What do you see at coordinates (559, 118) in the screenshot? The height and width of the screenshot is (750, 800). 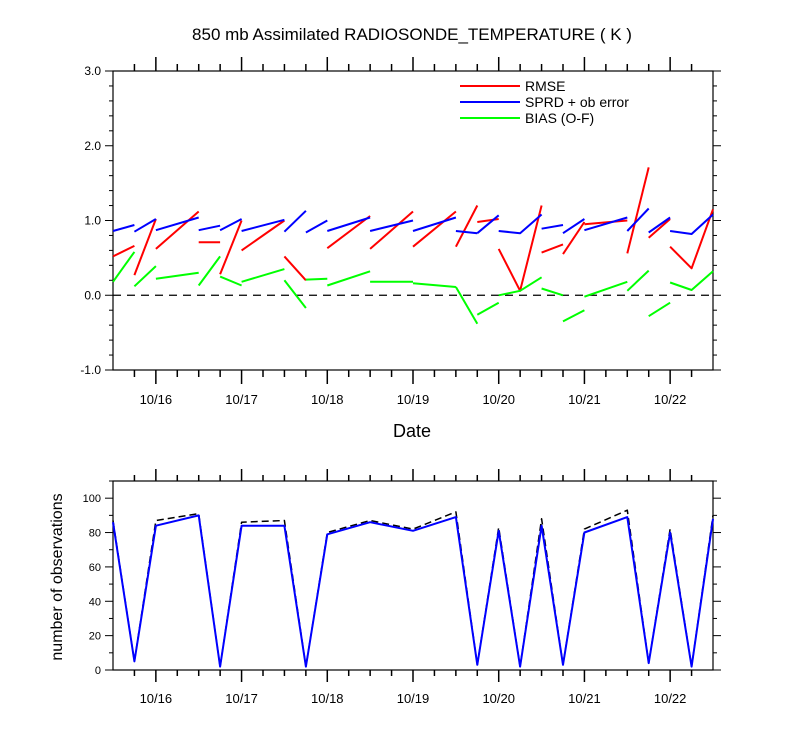 I see `legend-label: BIAS (O-F)` at bounding box center [559, 118].